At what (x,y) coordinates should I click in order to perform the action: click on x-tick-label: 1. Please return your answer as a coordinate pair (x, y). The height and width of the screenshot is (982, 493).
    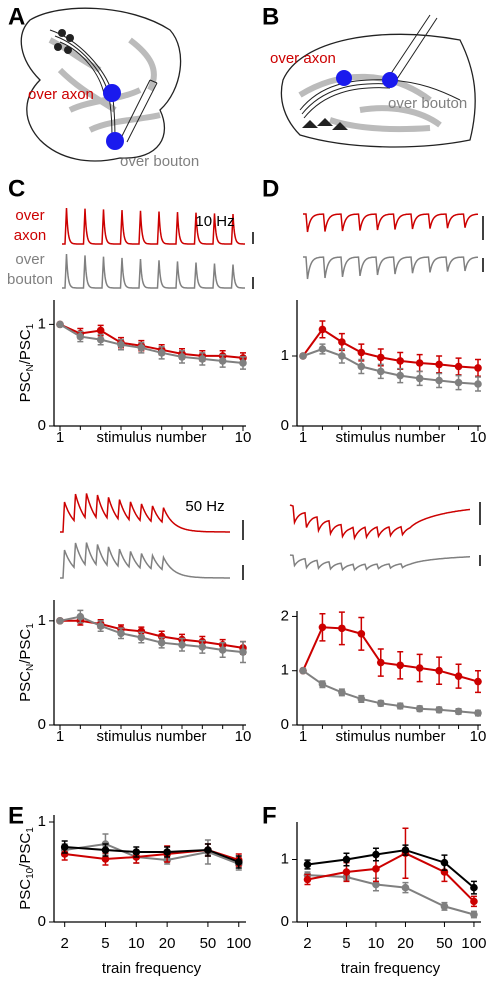
    Looking at the image, I should click on (303, 736).